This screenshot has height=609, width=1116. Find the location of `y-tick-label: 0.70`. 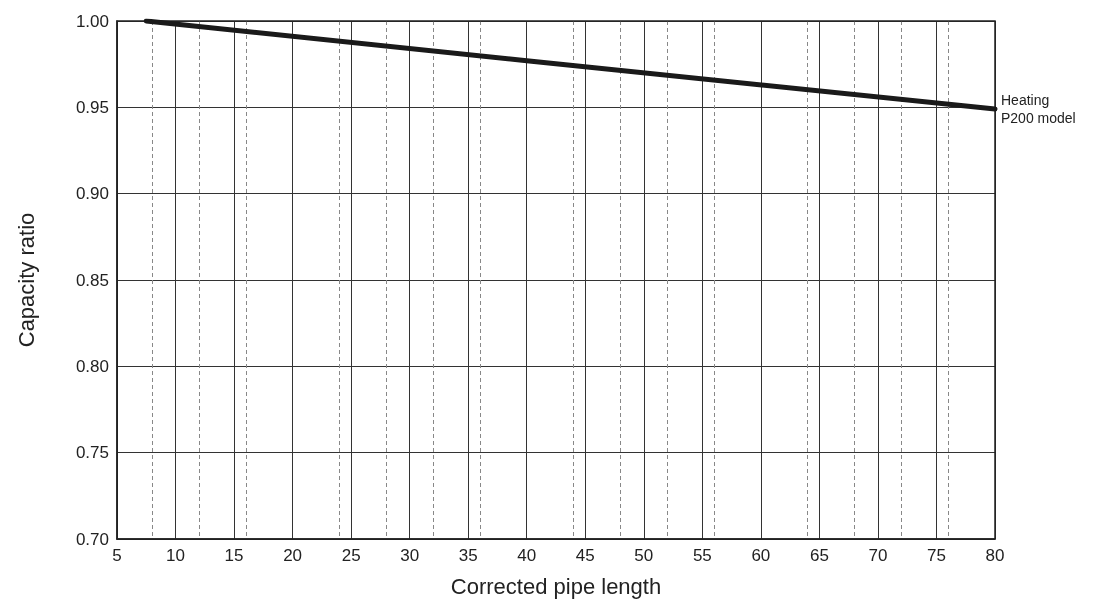

y-tick-label: 0.70 is located at coordinates (92, 539).